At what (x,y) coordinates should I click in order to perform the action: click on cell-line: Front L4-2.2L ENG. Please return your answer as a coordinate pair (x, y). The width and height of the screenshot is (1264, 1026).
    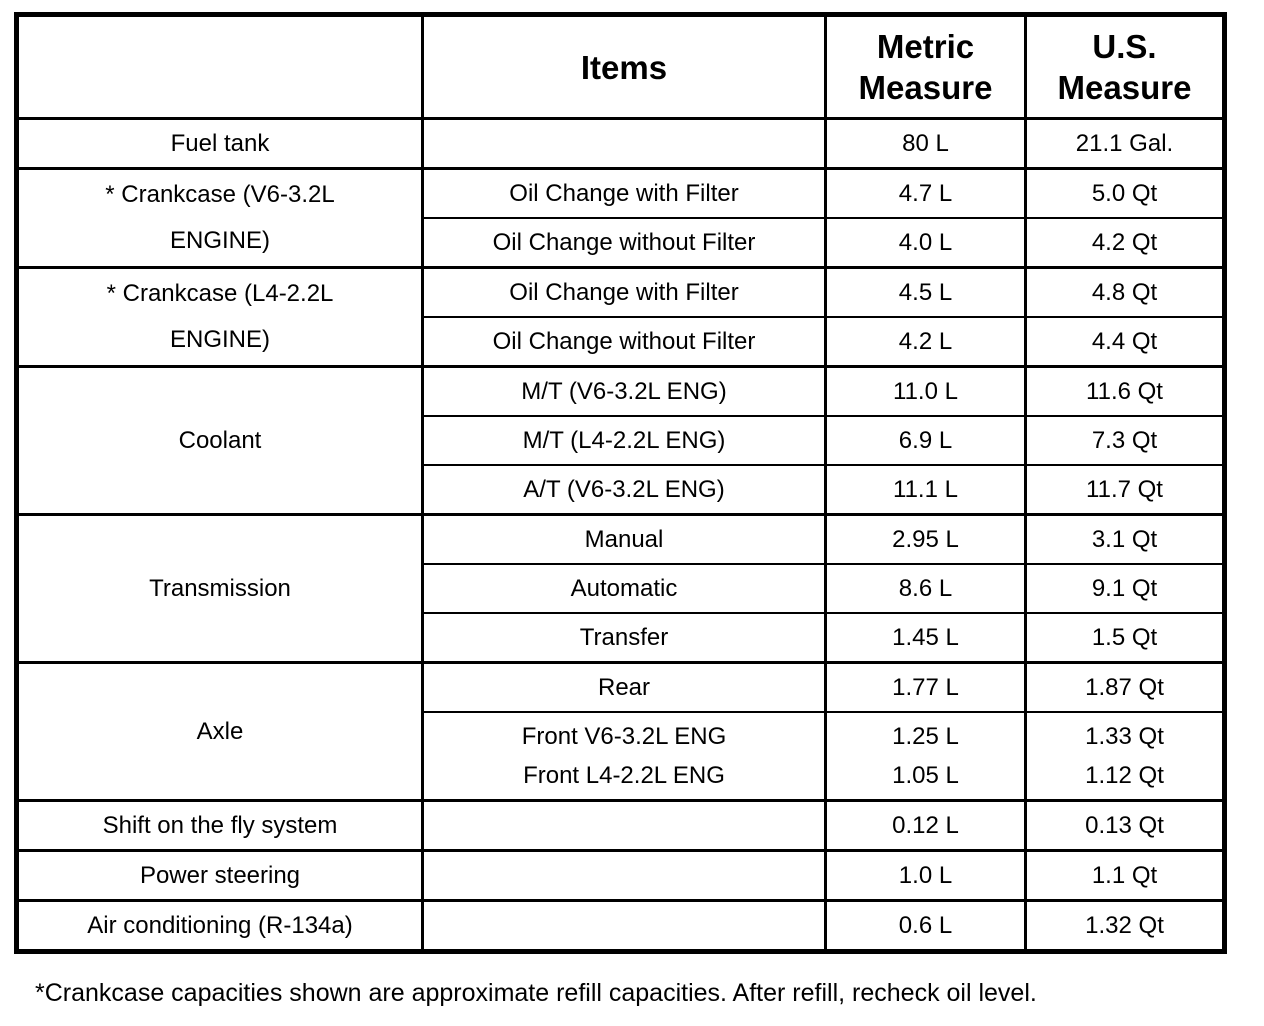
    Looking at the image, I should click on (624, 775).